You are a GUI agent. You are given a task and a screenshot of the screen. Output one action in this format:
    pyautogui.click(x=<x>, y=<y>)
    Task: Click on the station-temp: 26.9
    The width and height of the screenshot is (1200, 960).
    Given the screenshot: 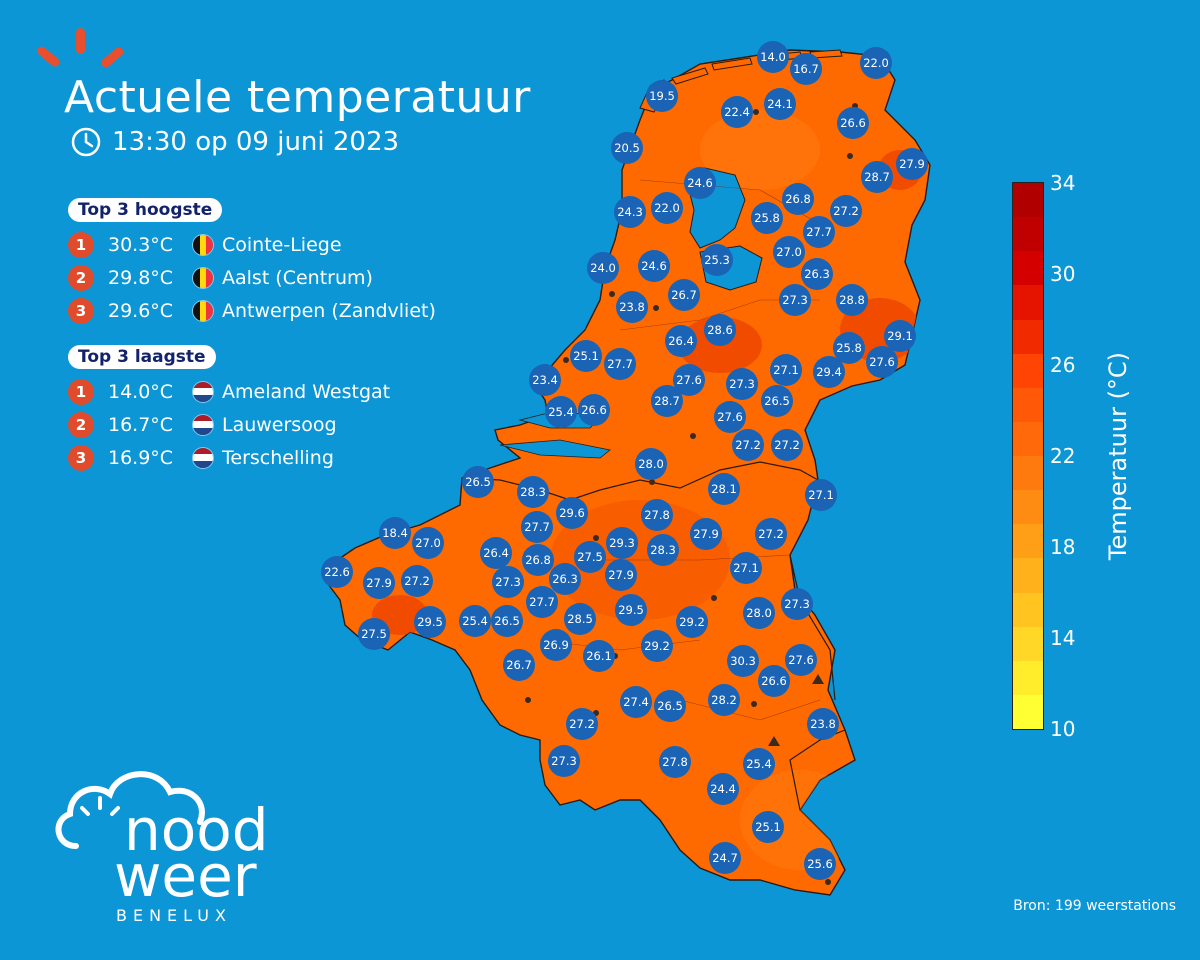 What is the action you would take?
    pyautogui.click(x=556, y=645)
    